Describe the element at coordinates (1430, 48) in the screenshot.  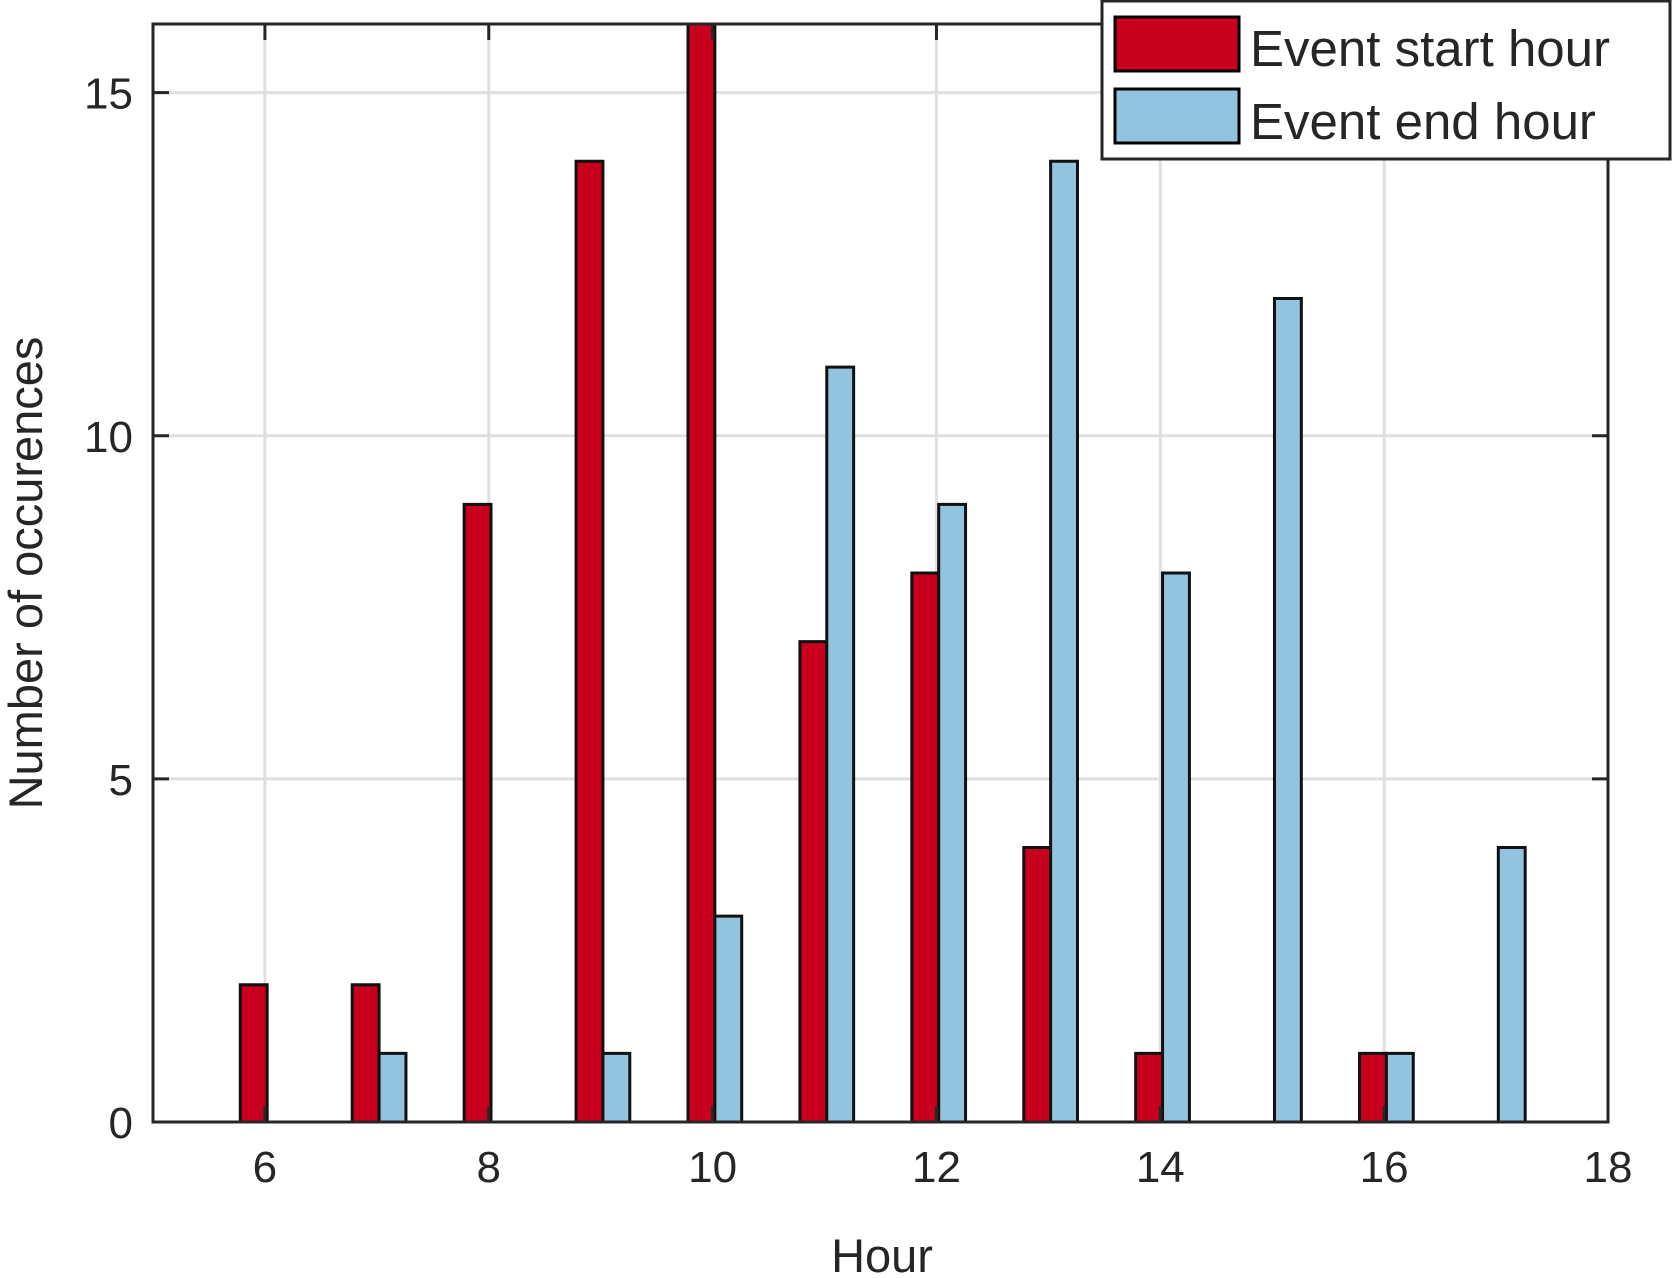
I see `legend-label-event-start-hour: Event start hour` at that location.